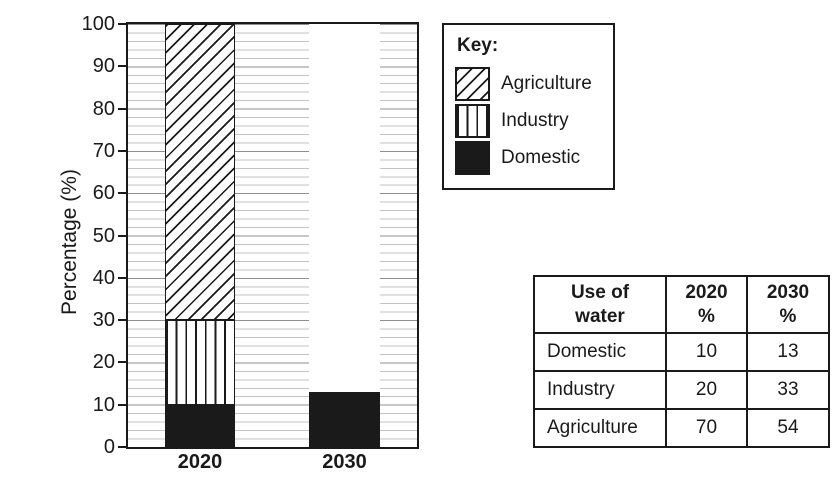  I want to click on legend-label: Industry, so click(535, 120).